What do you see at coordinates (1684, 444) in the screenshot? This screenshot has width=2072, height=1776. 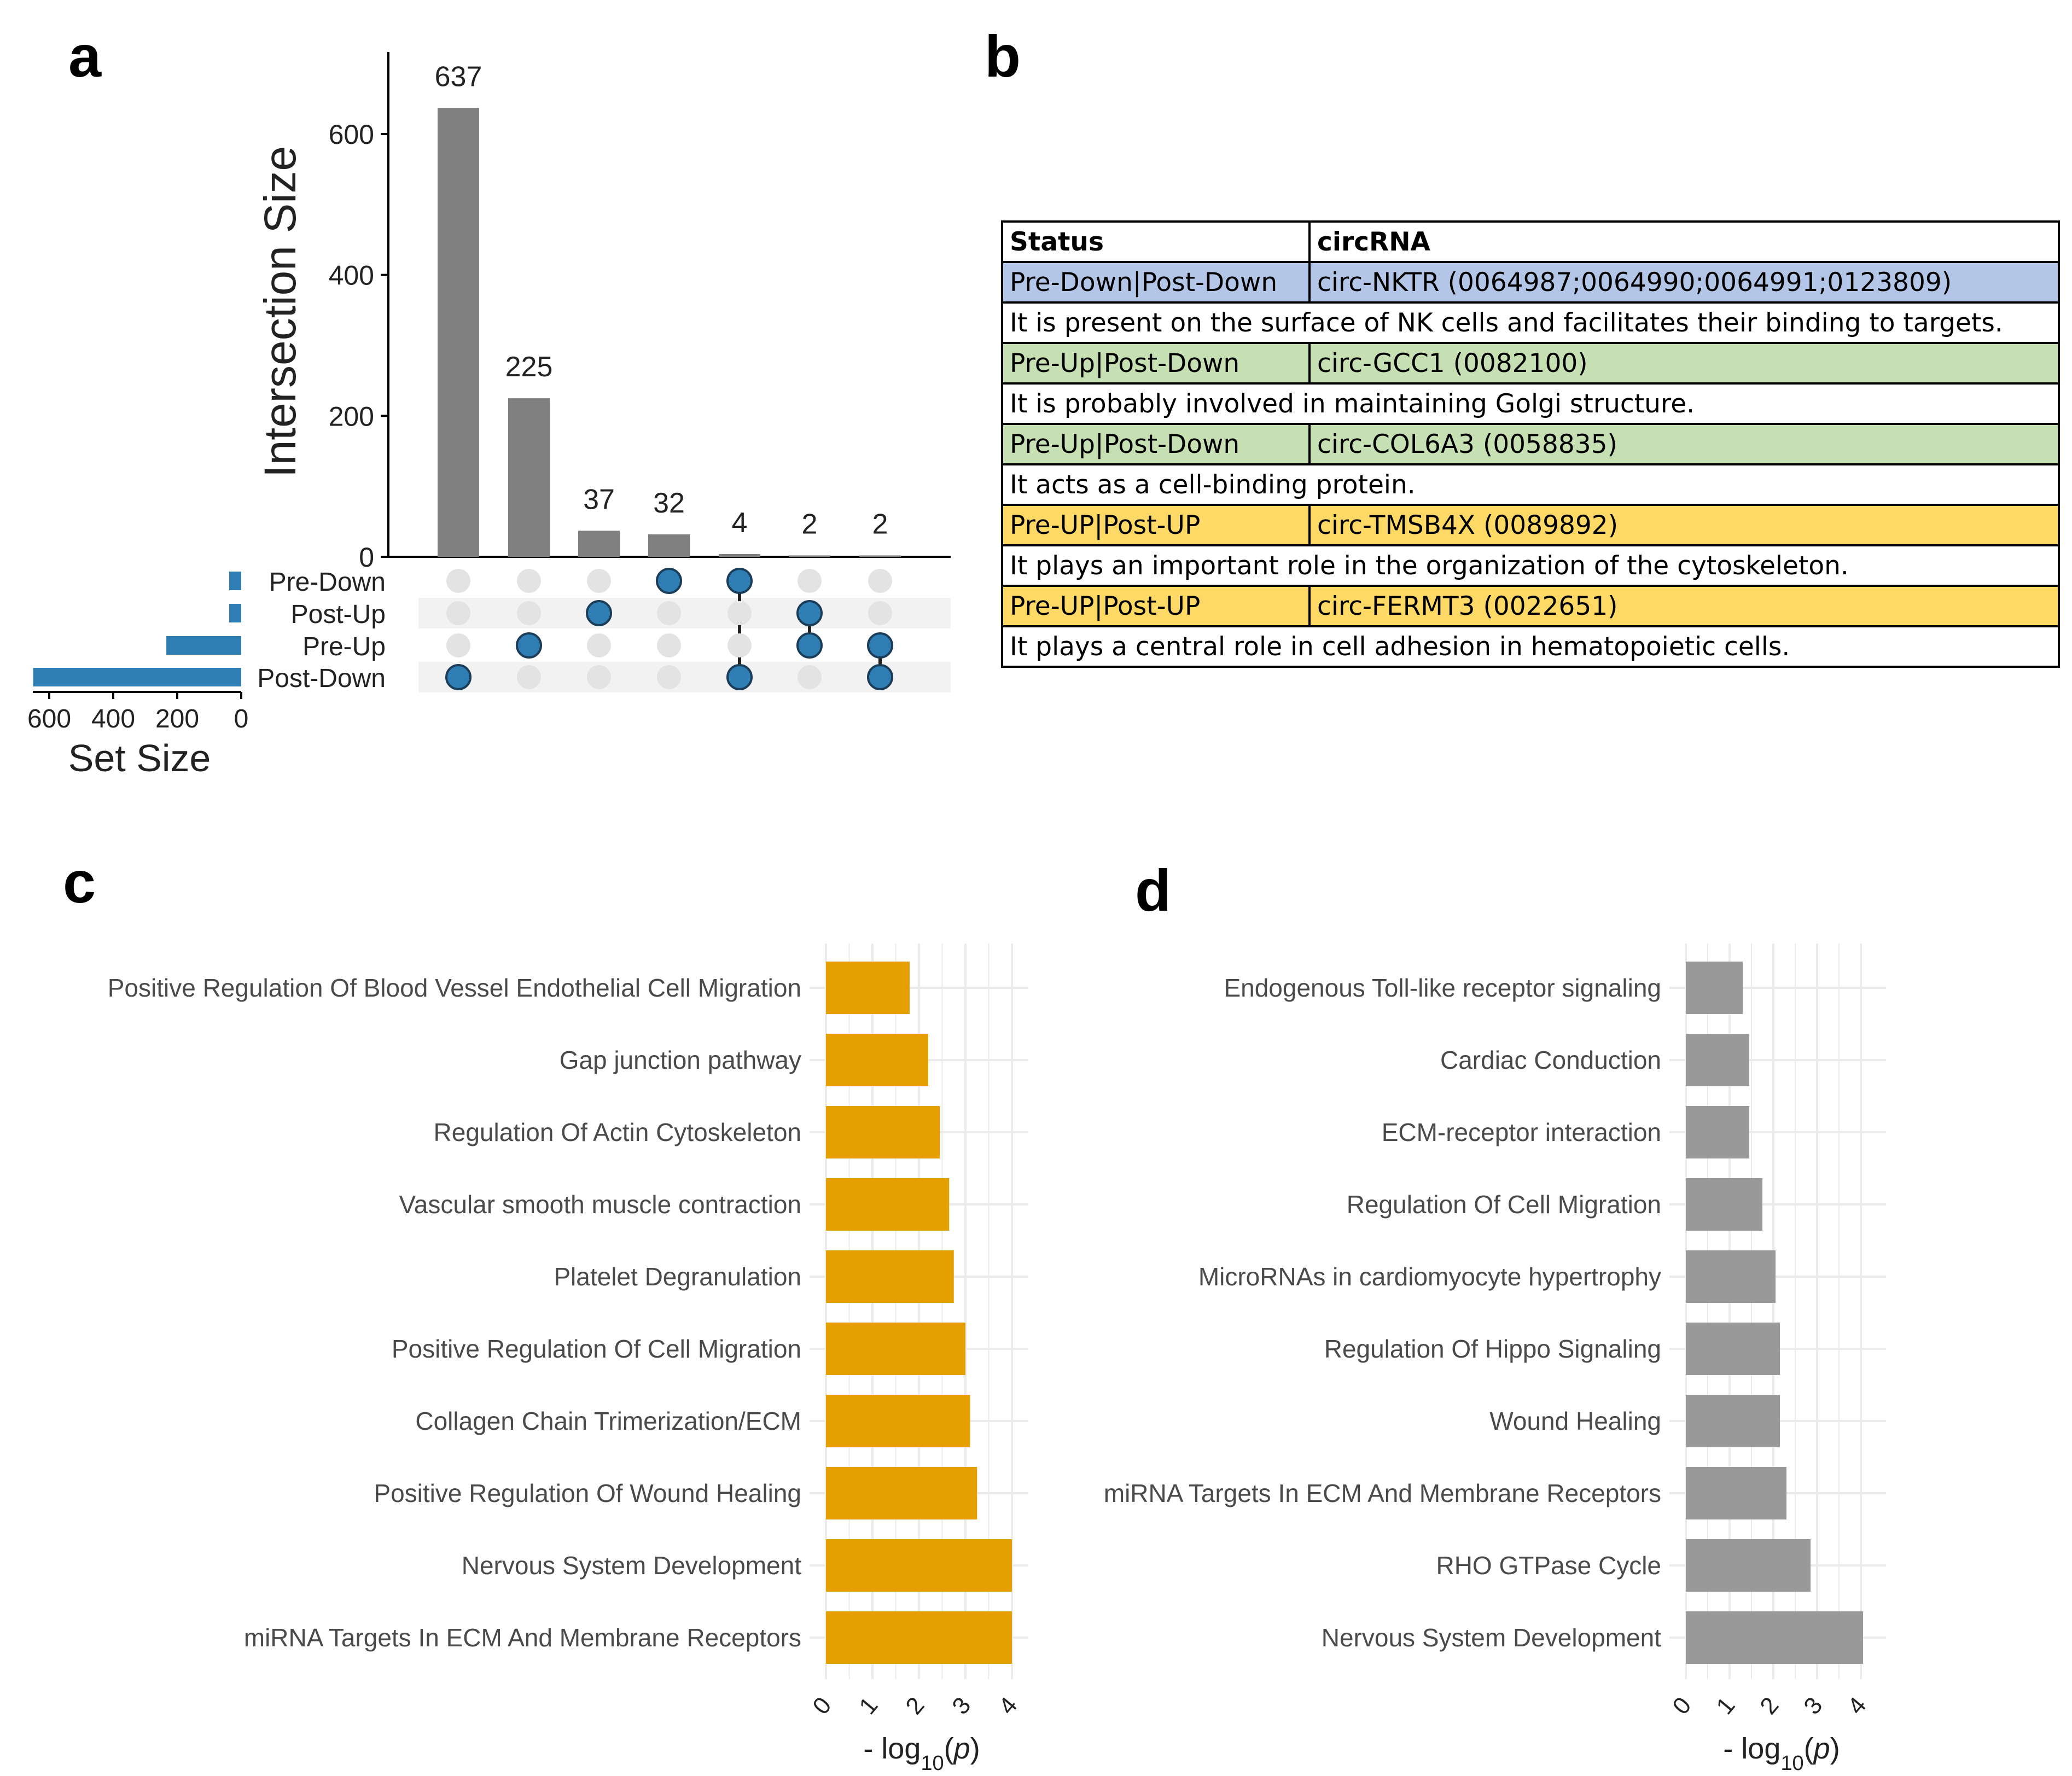 I see `circrna-cell: circ-COL6A3 (0058835)` at bounding box center [1684, 444].